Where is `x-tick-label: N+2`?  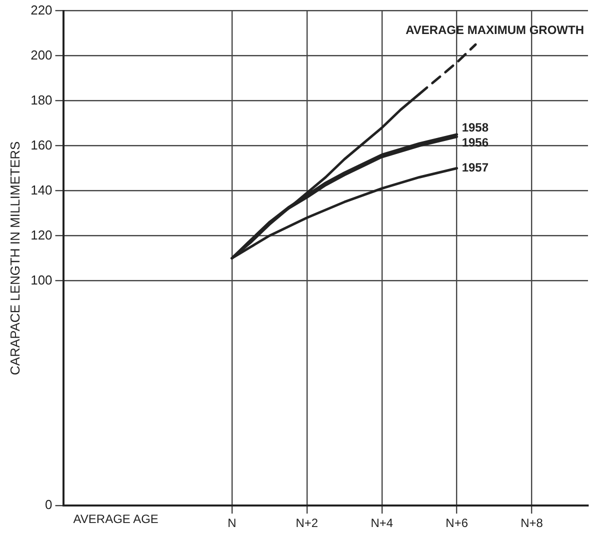 x-tick-label: N+2 is located at coordinates (307, 523).